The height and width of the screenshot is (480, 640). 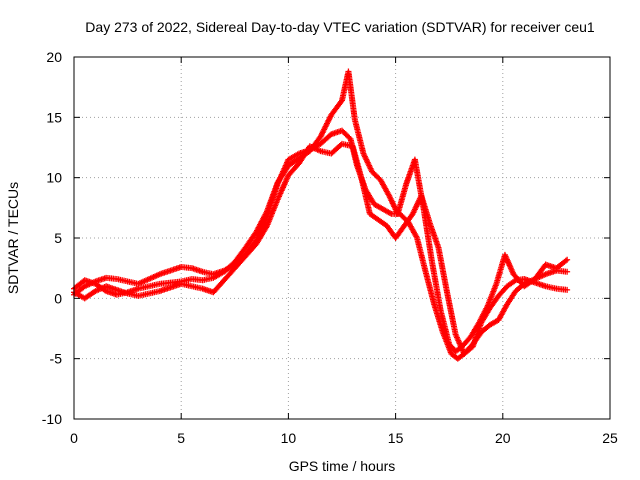 I want to click on y-tick-label: 20, so click(x=54, y=57).